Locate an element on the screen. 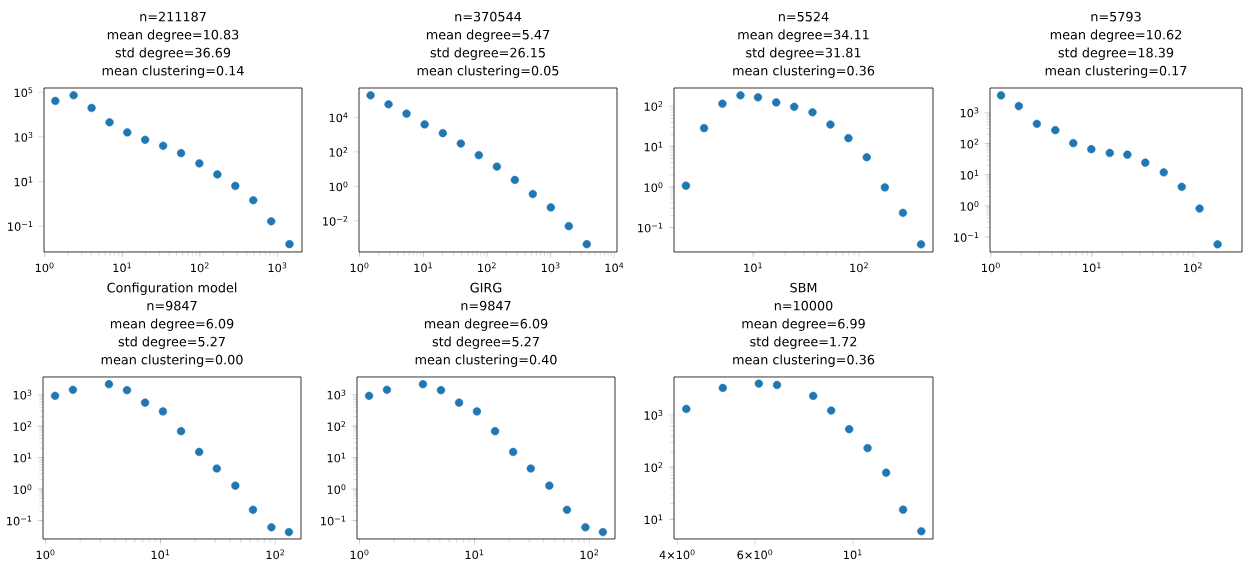 Image resolution: width=1253 pixels, height=564 pixels. text: n=10000 is located at coordinates (803, 305).